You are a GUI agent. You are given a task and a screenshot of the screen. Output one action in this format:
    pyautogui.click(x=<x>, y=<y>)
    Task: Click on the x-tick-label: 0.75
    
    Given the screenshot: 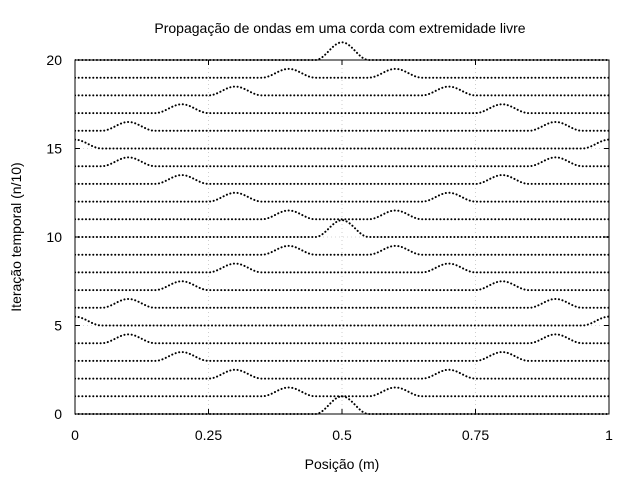 What is the action you would take?
    pyautogui.click(x=475, y=435)
    